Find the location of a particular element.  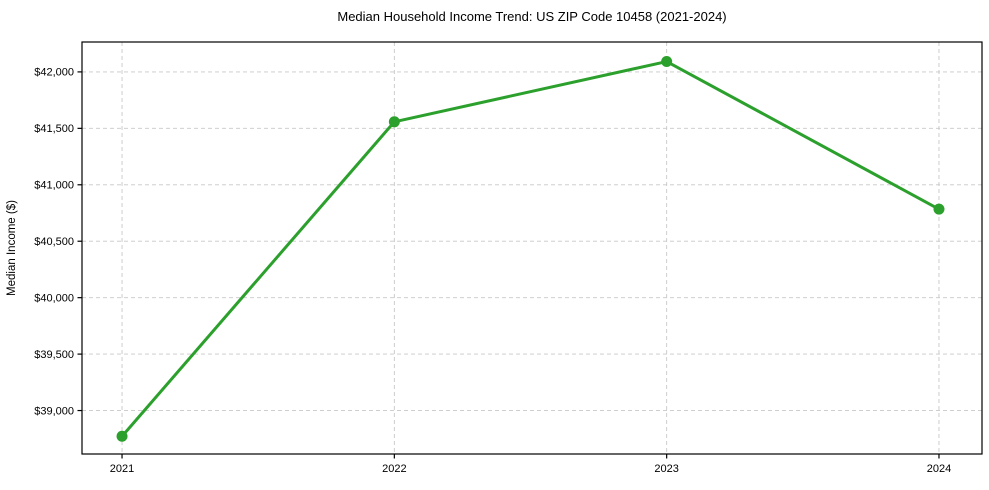

x-tick-label: 2022 is located at coordinates (394, 469).